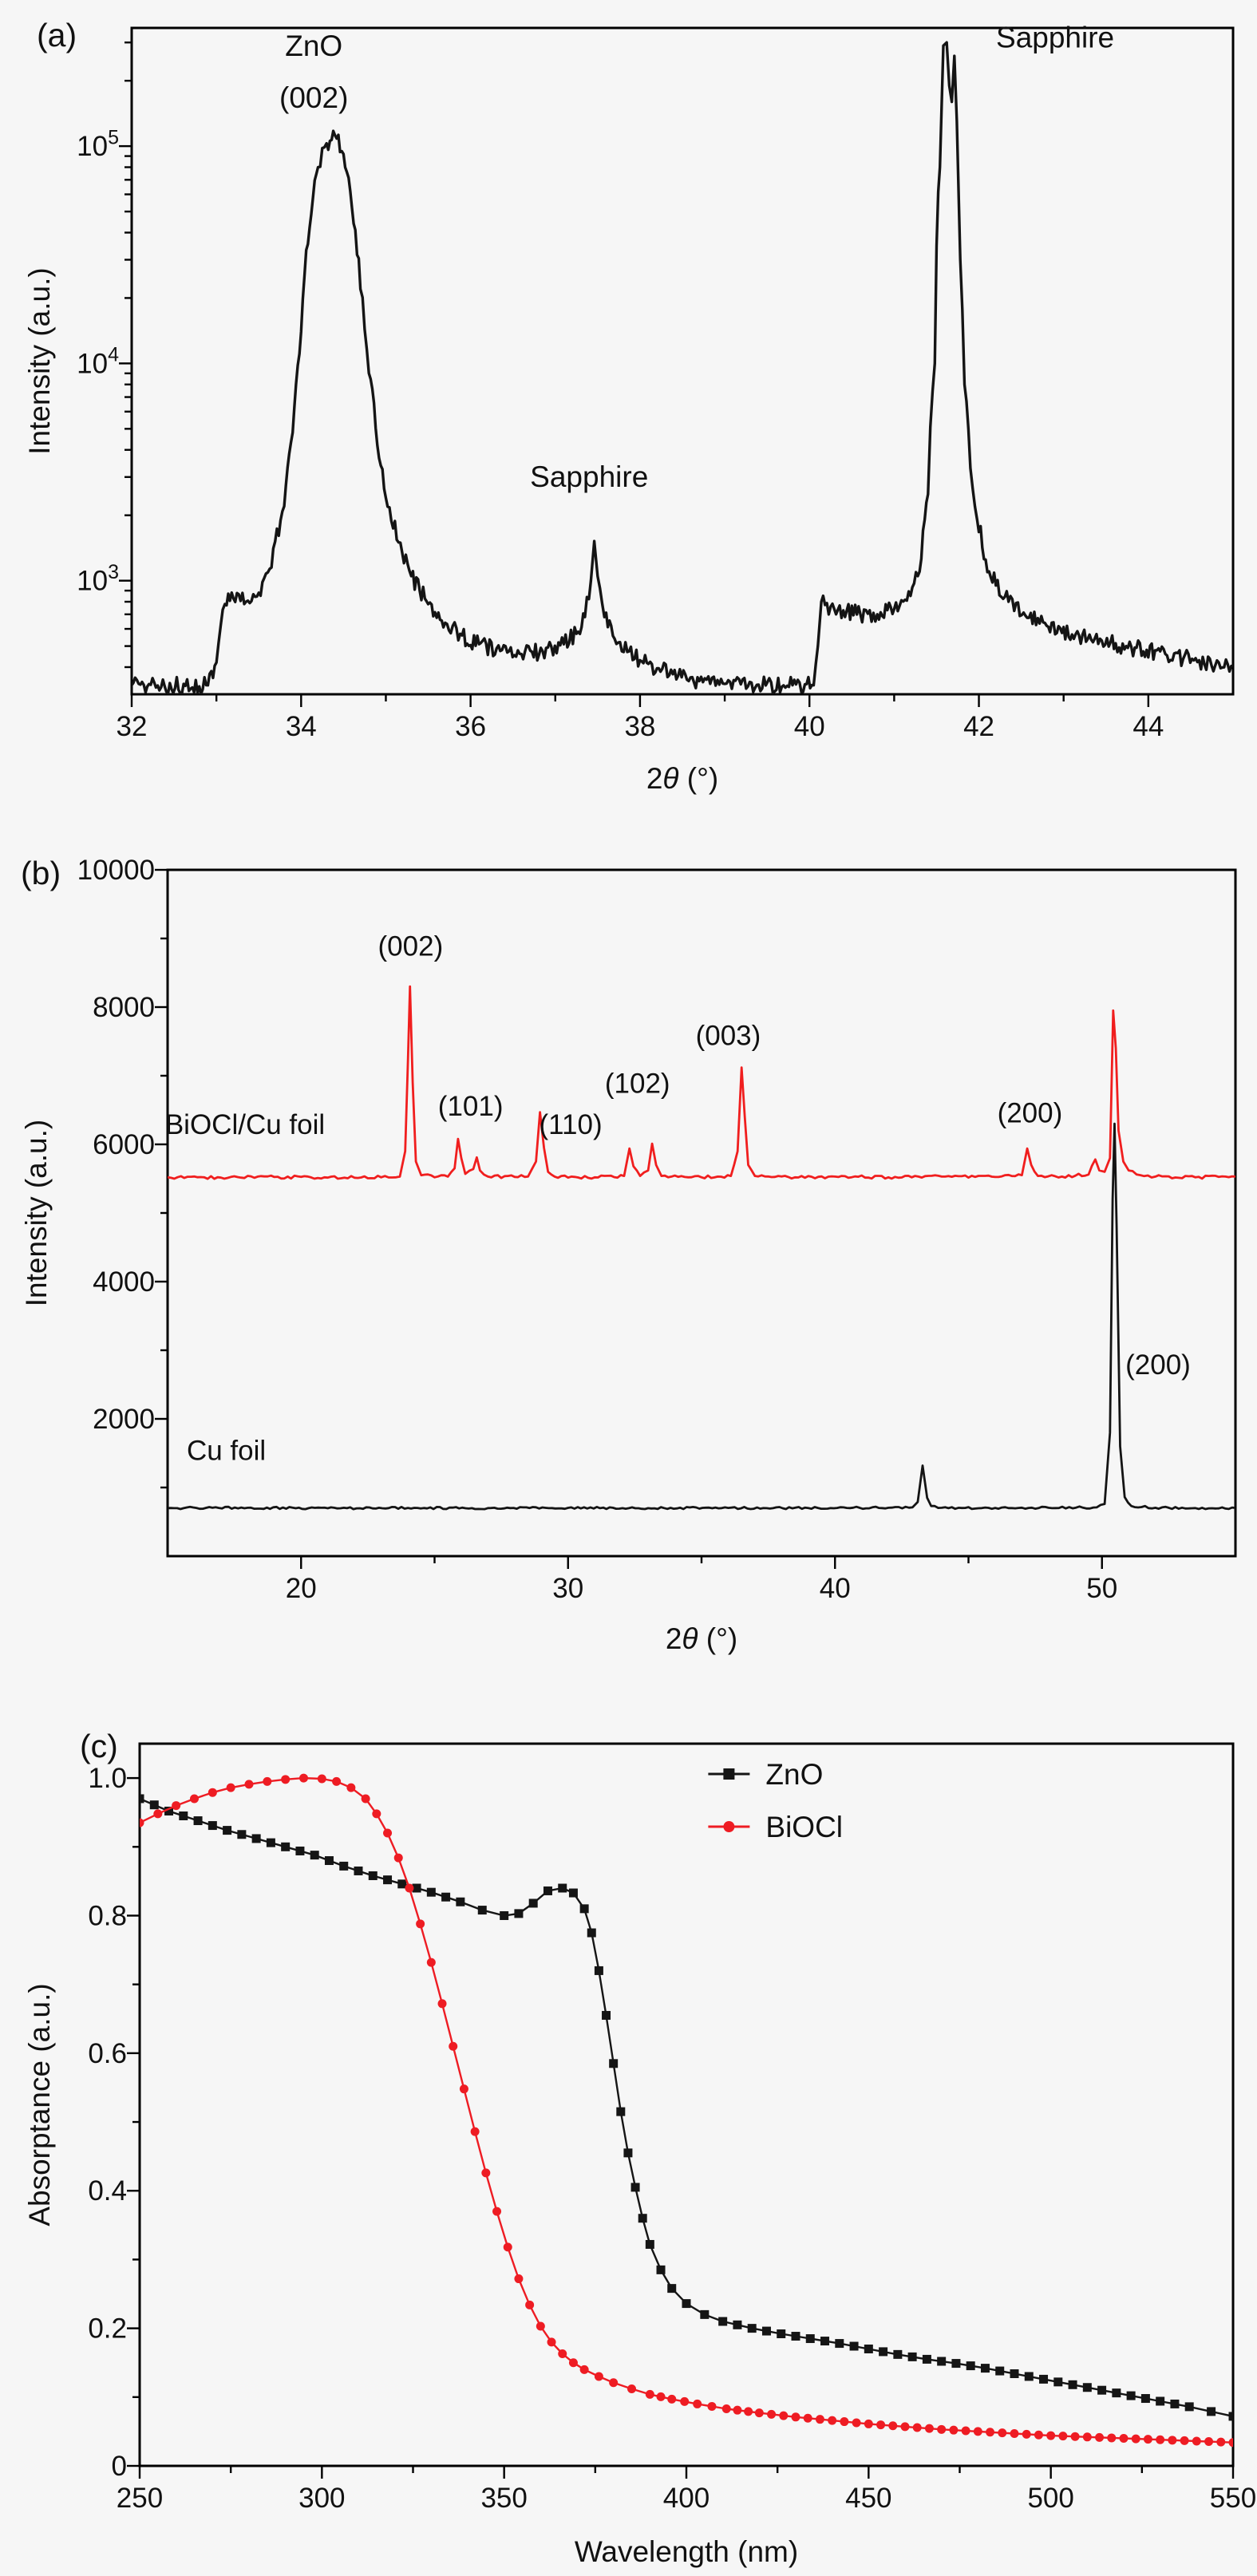 This screenshot has height=2576, width=1257. I want to click on svg-text: 350, so click(503, 2498).